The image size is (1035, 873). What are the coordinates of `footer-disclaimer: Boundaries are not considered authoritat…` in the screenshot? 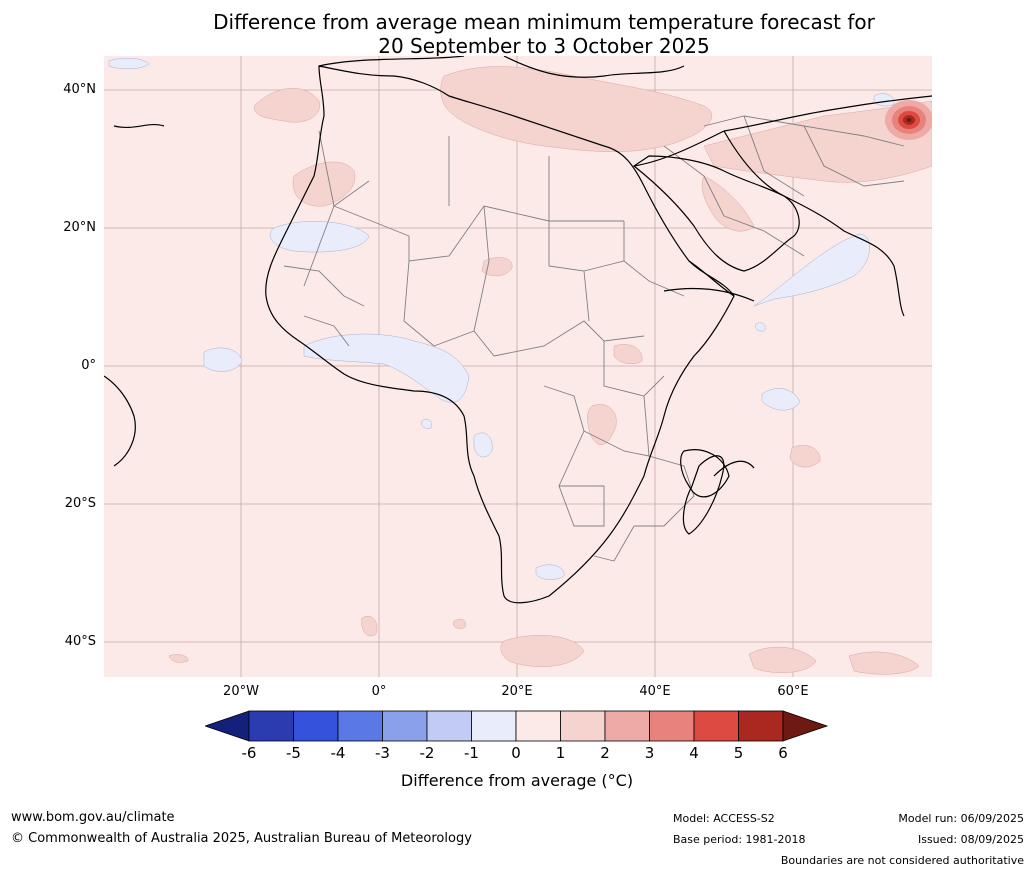 It's located at (902, 860).